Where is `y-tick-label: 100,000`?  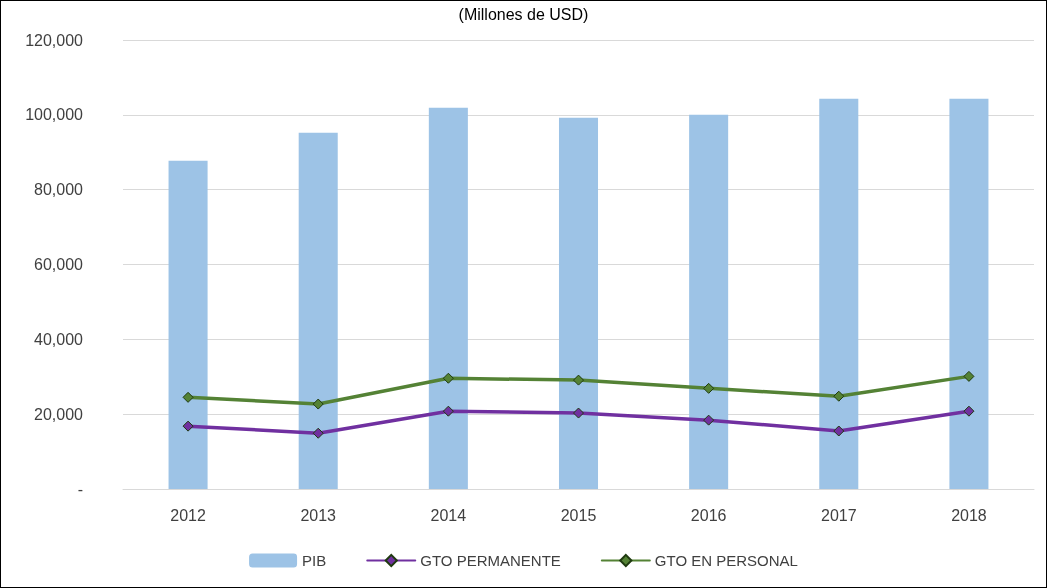
y-tick-label: 100,000 is located at coordinates (54, 115).